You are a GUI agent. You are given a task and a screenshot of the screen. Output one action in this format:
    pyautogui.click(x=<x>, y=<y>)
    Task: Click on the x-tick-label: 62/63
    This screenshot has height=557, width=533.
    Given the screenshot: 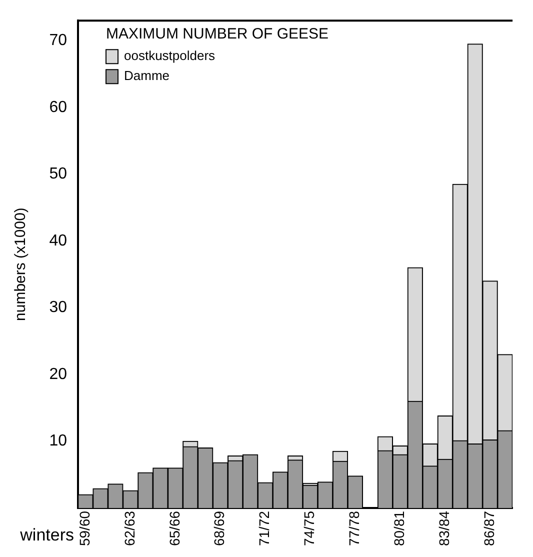 What is the action you would take?
    pyautogui.click(x=129, y=528)
    